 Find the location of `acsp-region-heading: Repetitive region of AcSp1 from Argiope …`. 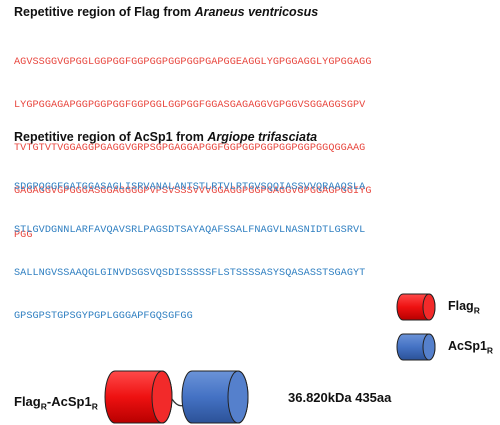

acsp-region-heading: Repetitive region of AcSp1 from Argiope … is located at coordinates (165, 137).